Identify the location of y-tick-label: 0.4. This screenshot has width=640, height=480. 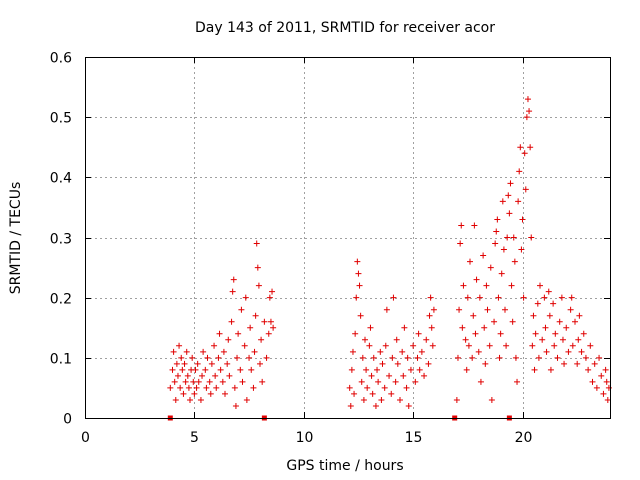
(61, 179).